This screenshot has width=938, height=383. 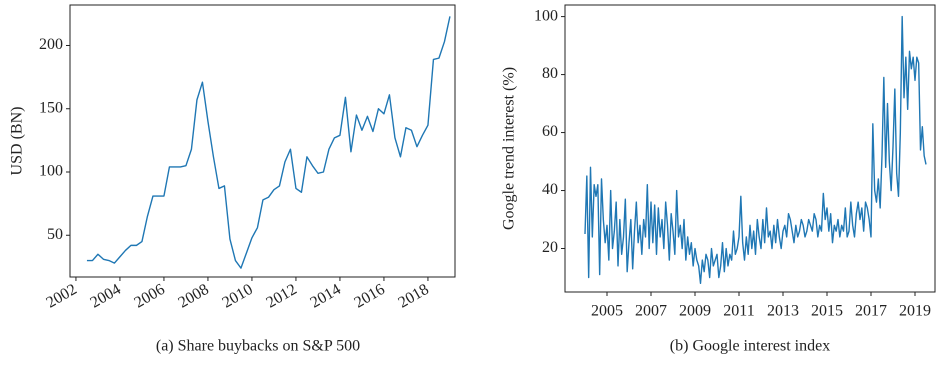 I want to click on y-tick-label: 200, so click(x=51, y=44).